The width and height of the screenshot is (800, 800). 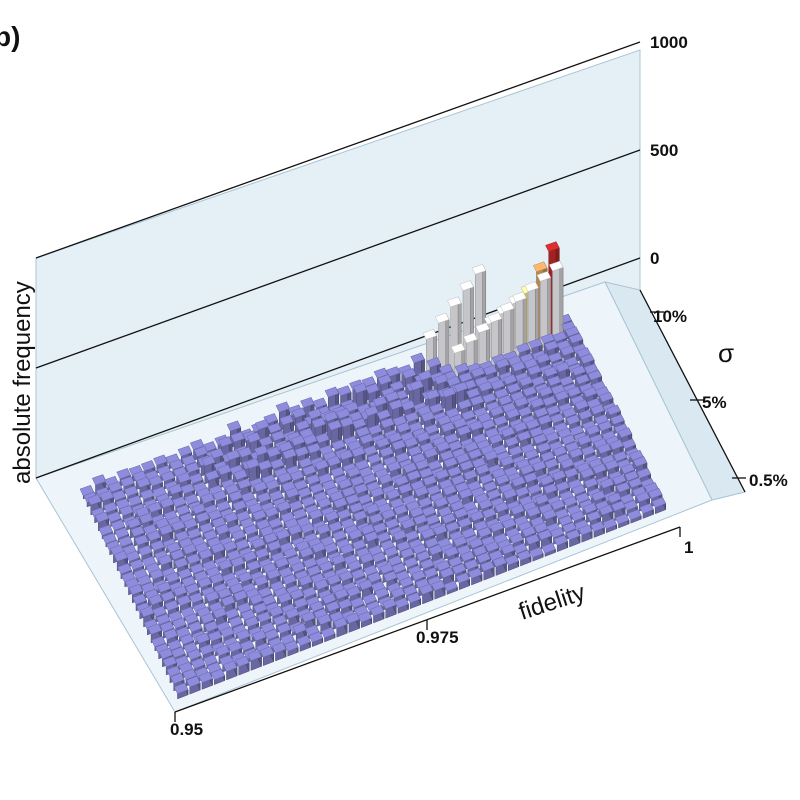 I want to click on panel-label: b), so click(x=10, y=36).